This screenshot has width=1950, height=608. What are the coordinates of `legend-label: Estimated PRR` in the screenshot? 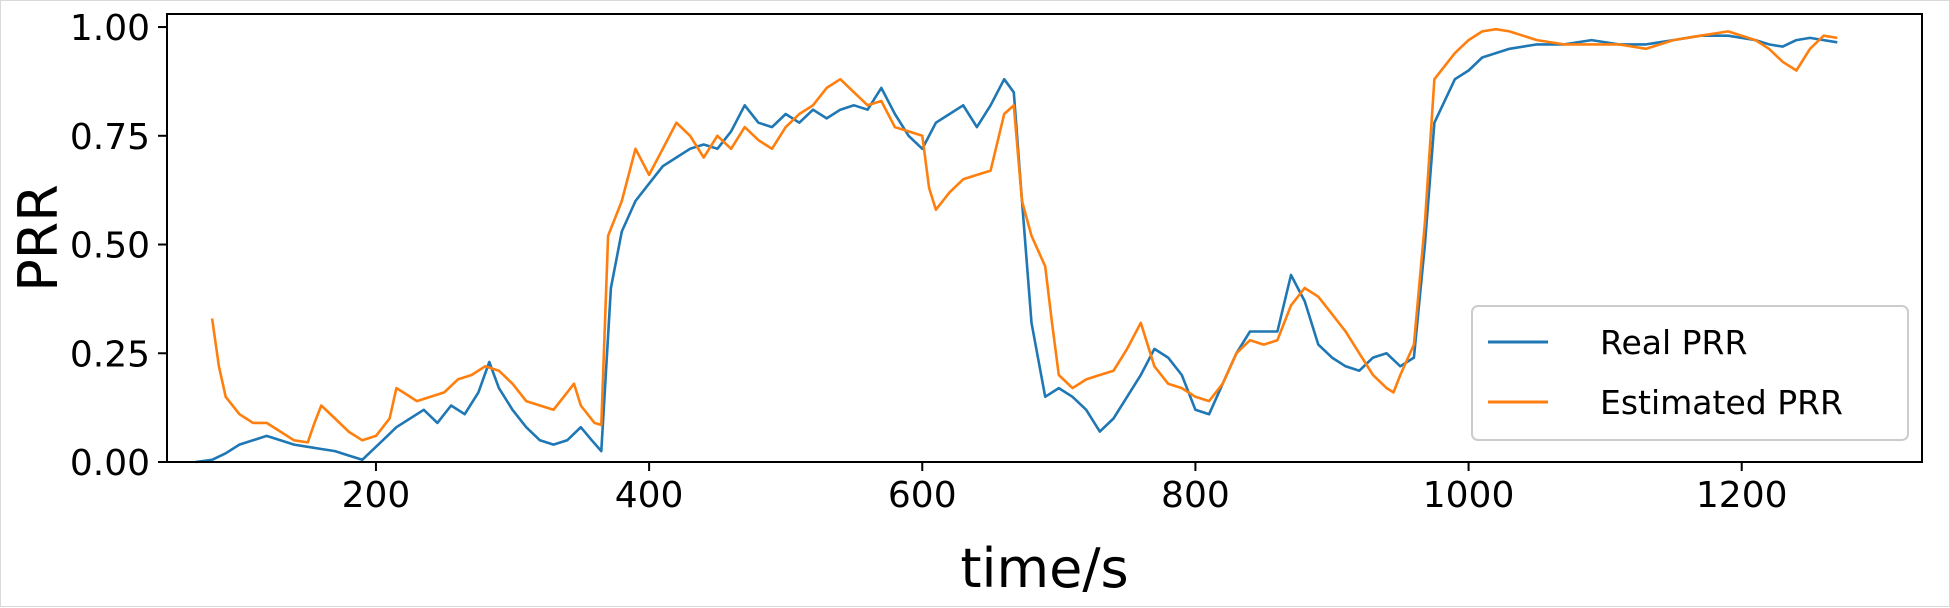 It's located at (1721, 402).